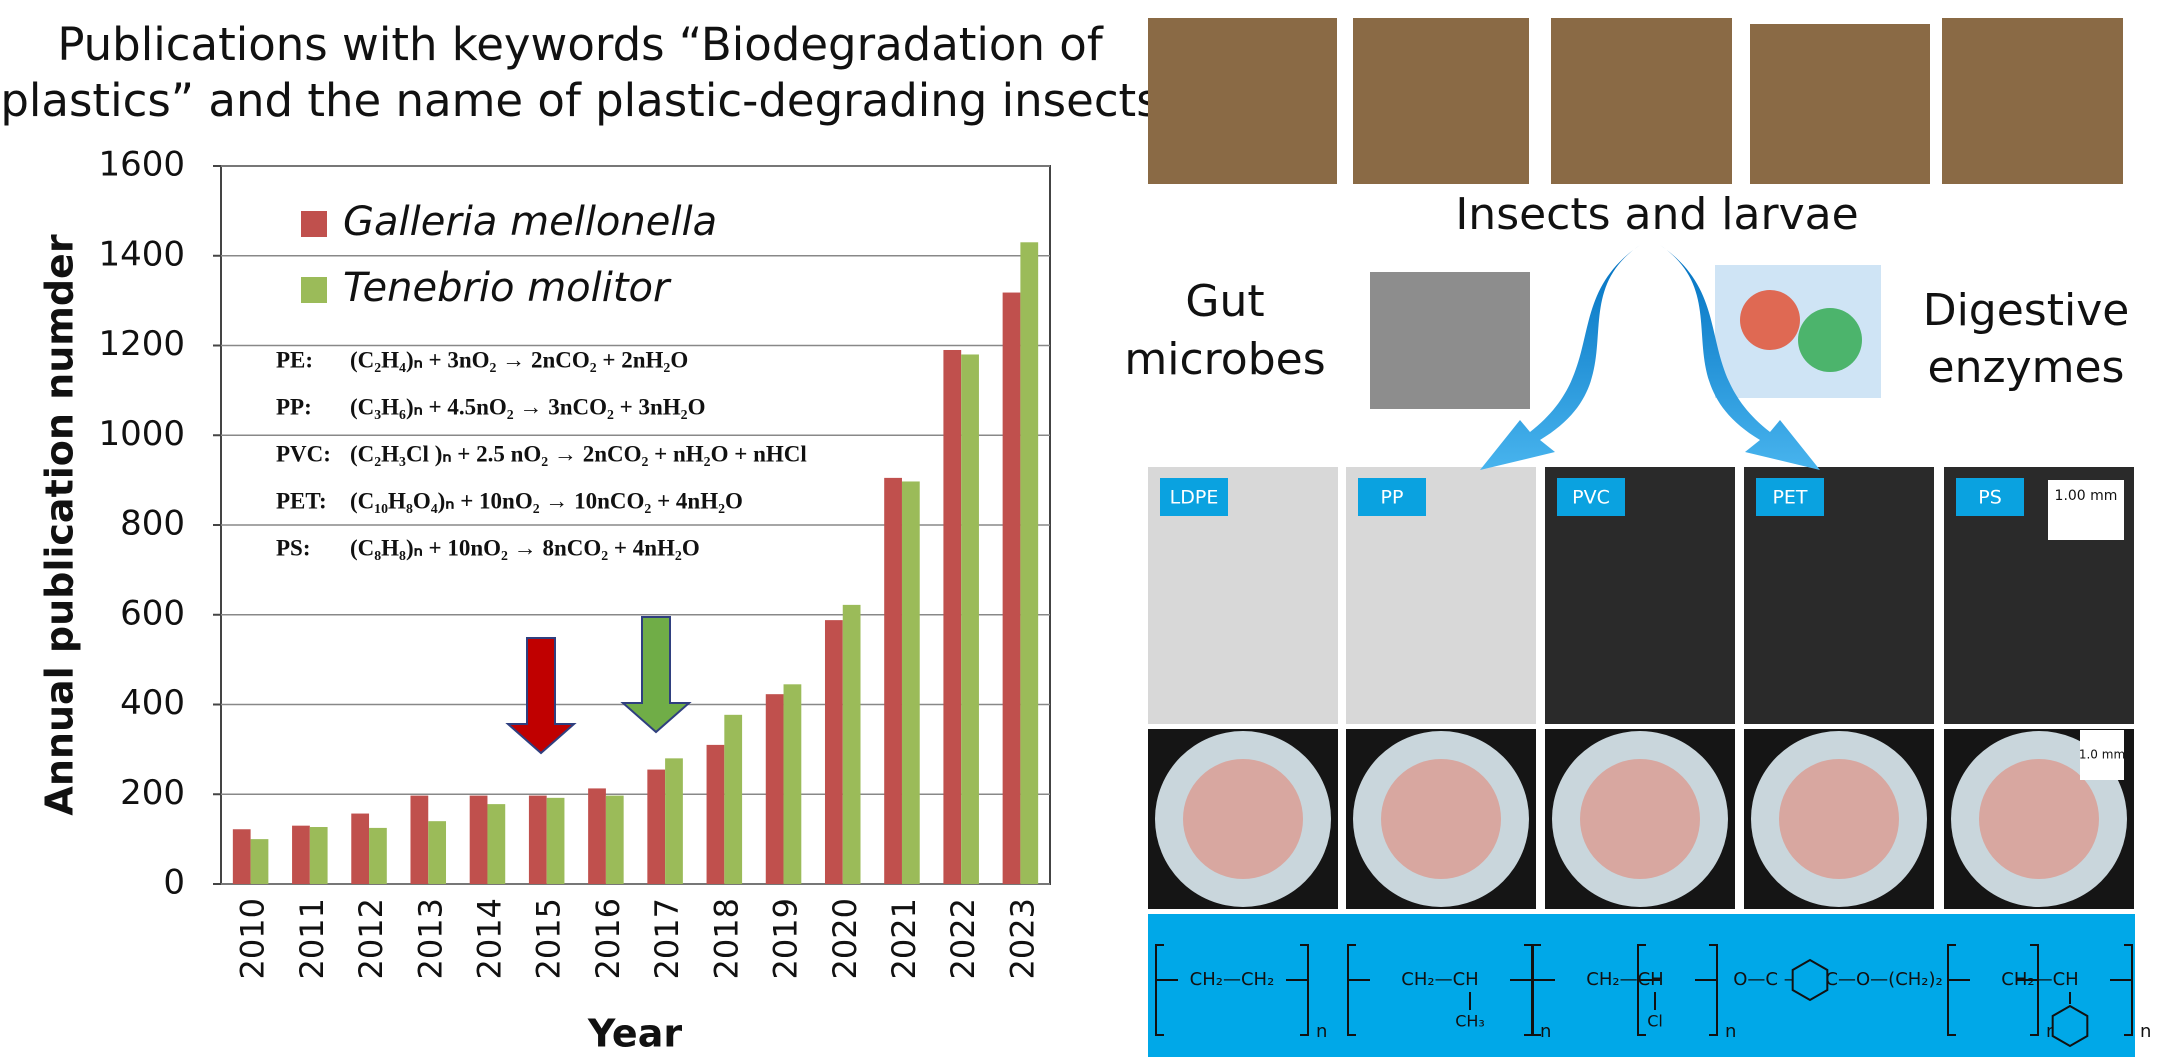 Image resolution: width=2165 pixels, height=1059 pixels. What do you see at coordinates (489, 938) in the screenshot?
I see `x-tick-label: 2014` at bounding box center [489, 938].